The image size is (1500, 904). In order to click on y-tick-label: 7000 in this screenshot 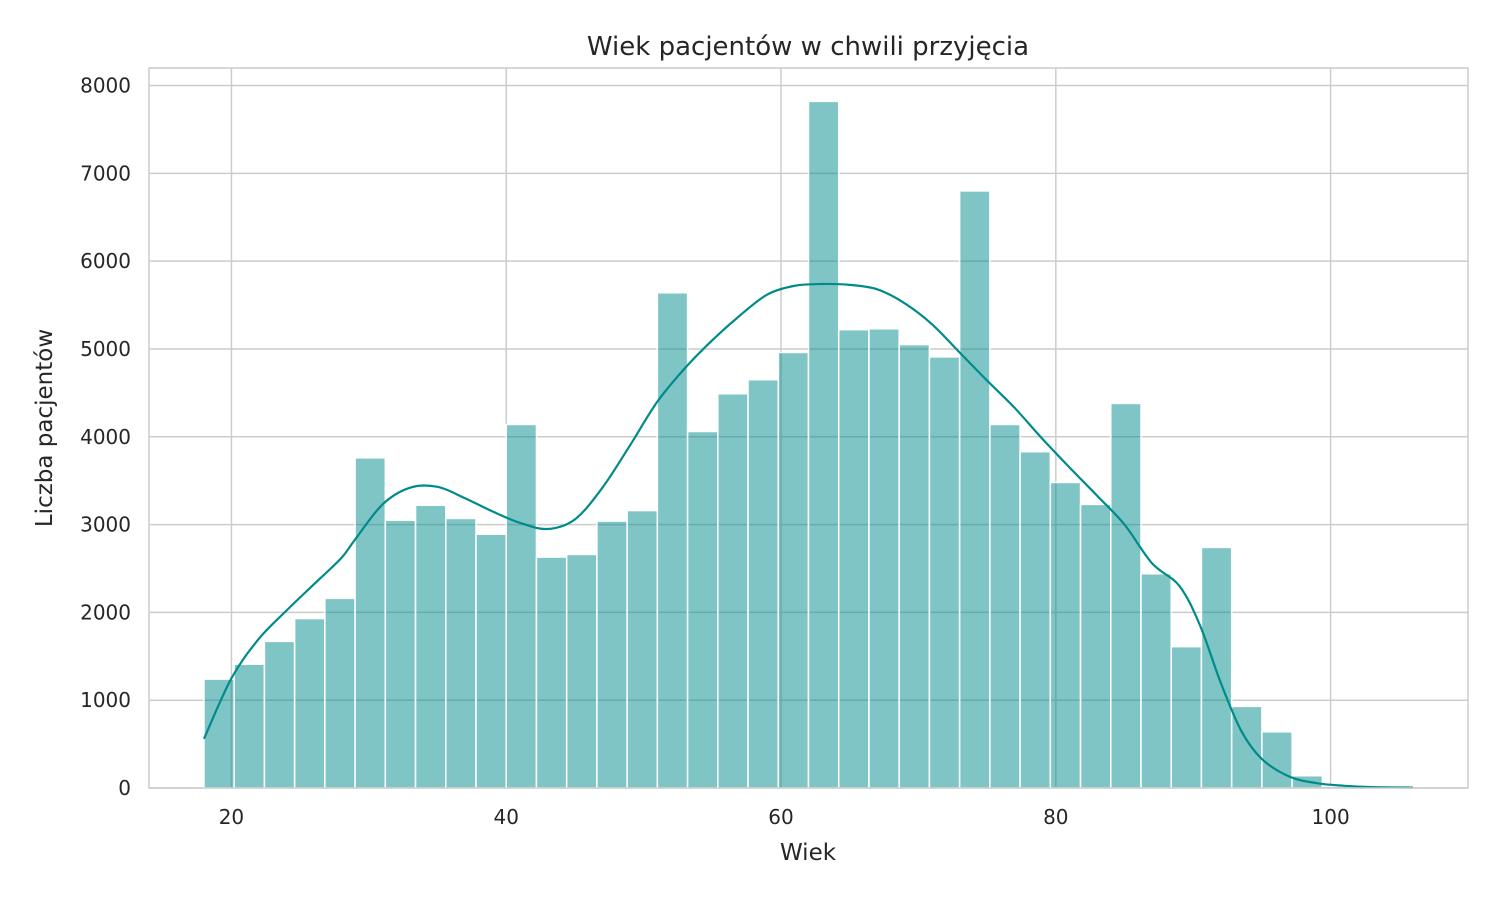, I will do `click(105, 173)`.